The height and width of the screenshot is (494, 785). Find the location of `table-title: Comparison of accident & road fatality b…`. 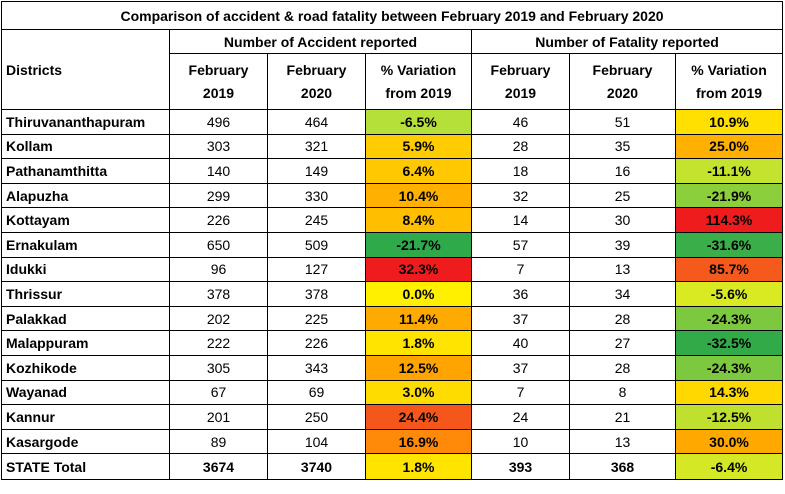

table-title: Comparison of accident & road fatality b… is located at coordinates (392, 15).